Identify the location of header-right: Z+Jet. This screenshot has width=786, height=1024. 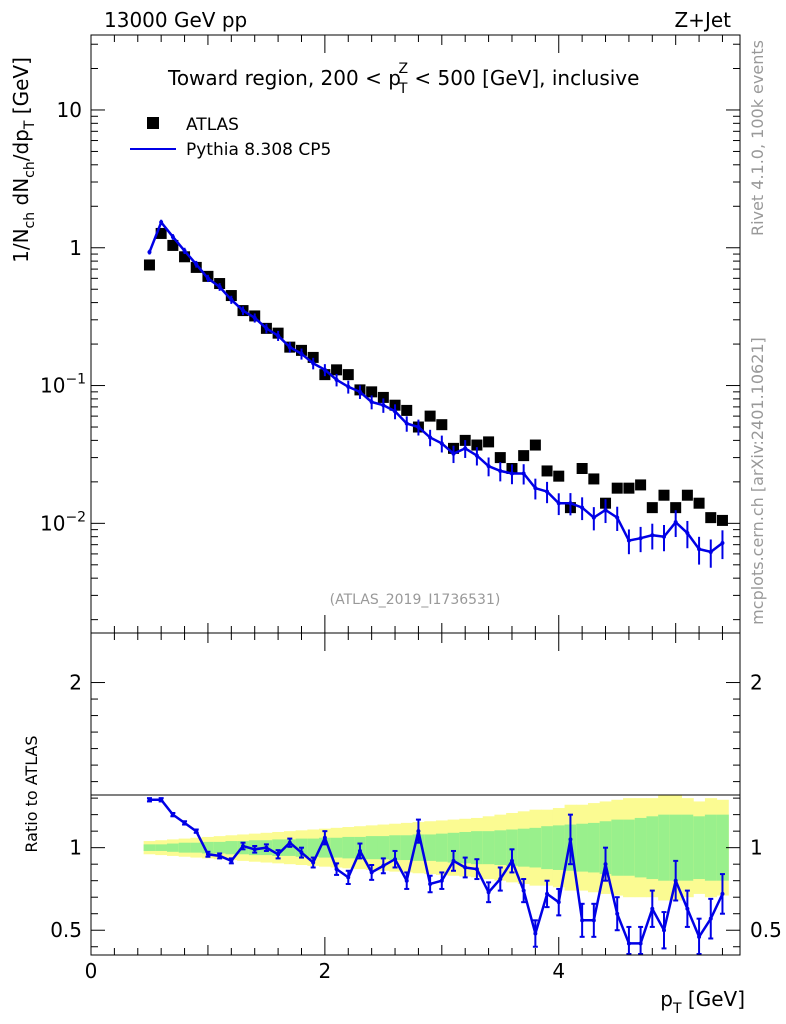
(702, 20).